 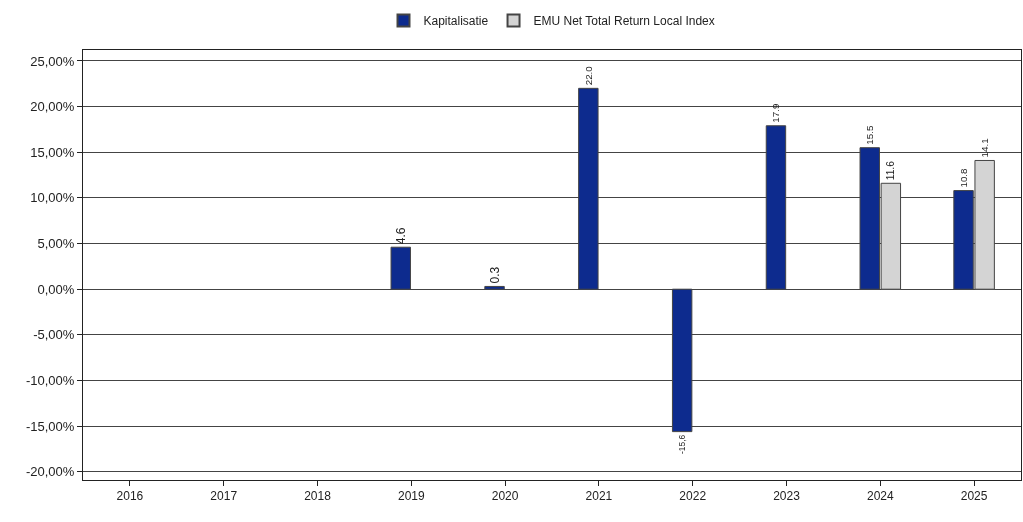 I want to click on y-tick-label: -10,00%, so click(x=50, y=381).